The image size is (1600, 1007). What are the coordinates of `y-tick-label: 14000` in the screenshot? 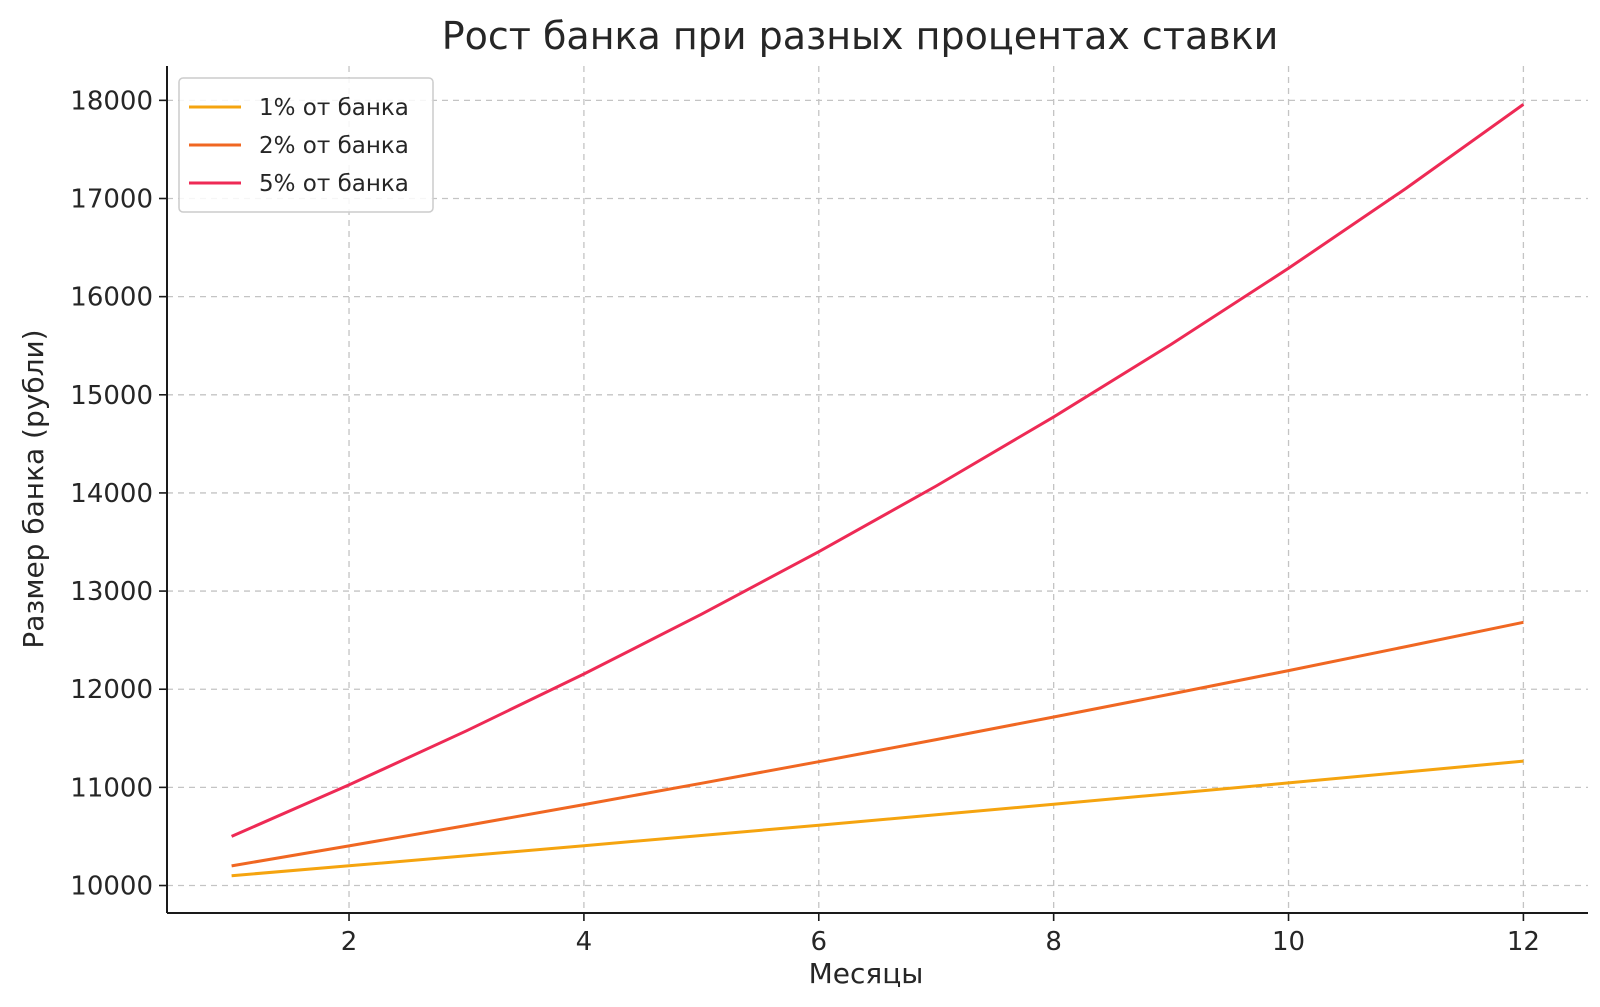 It's located at (111, 494).